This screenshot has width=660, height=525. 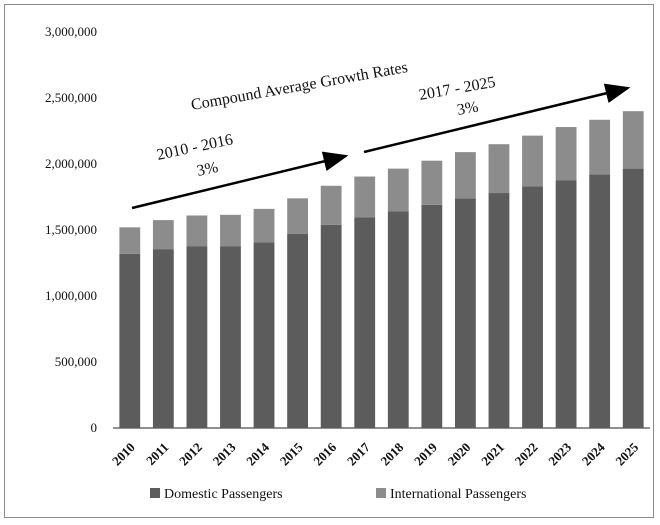 What do you see at coordinates (526, 454) in the screenshot?
I see `x-tick-label: 2022` at bounding box center [526, 454].